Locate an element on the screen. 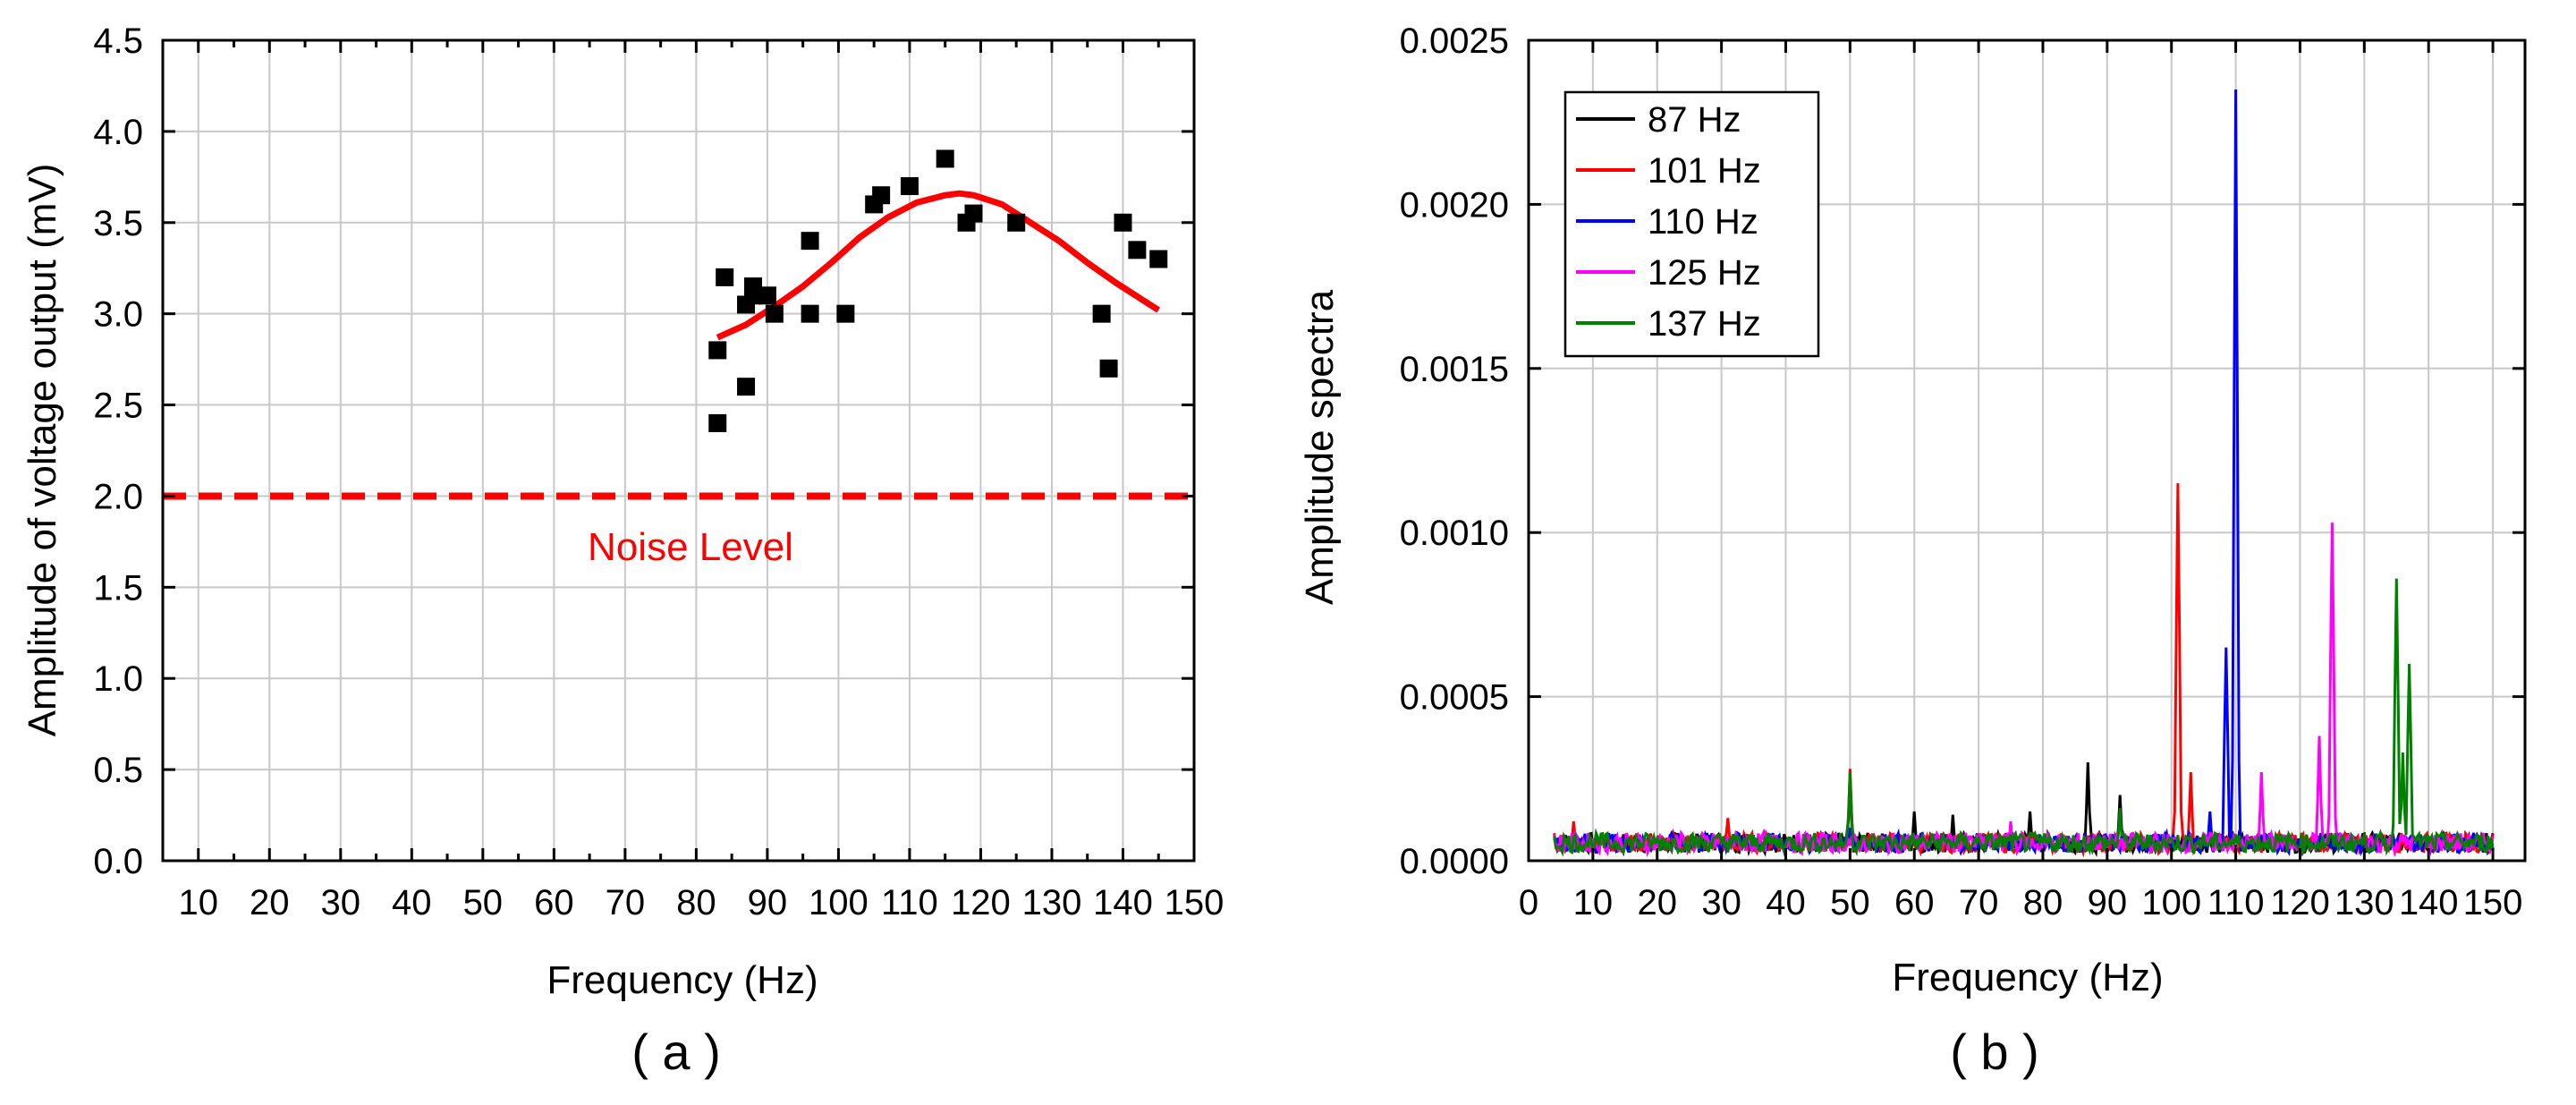 The height and width of the screenshot is (1105, 2576). b-x-tick-label: 140 is located at coordinates (2429, 903).